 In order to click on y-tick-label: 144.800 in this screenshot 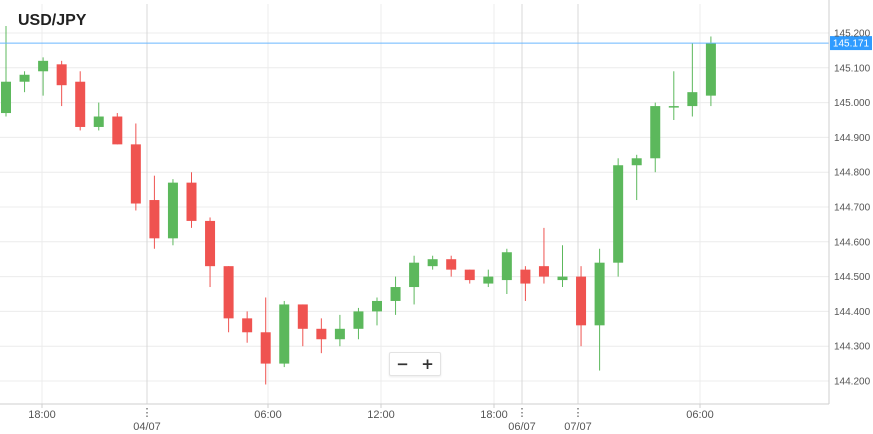, I will do `click(852, 173)`.